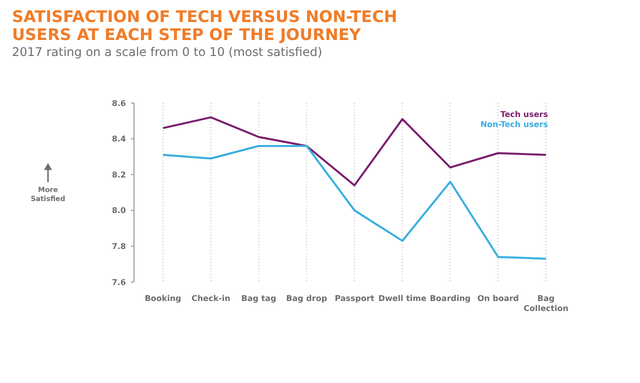 This screenshot has width=640, height=383. Describe the element at coordinates (211, 298) in the screenshot. I see `x-tick-label: Check-in` at that location.